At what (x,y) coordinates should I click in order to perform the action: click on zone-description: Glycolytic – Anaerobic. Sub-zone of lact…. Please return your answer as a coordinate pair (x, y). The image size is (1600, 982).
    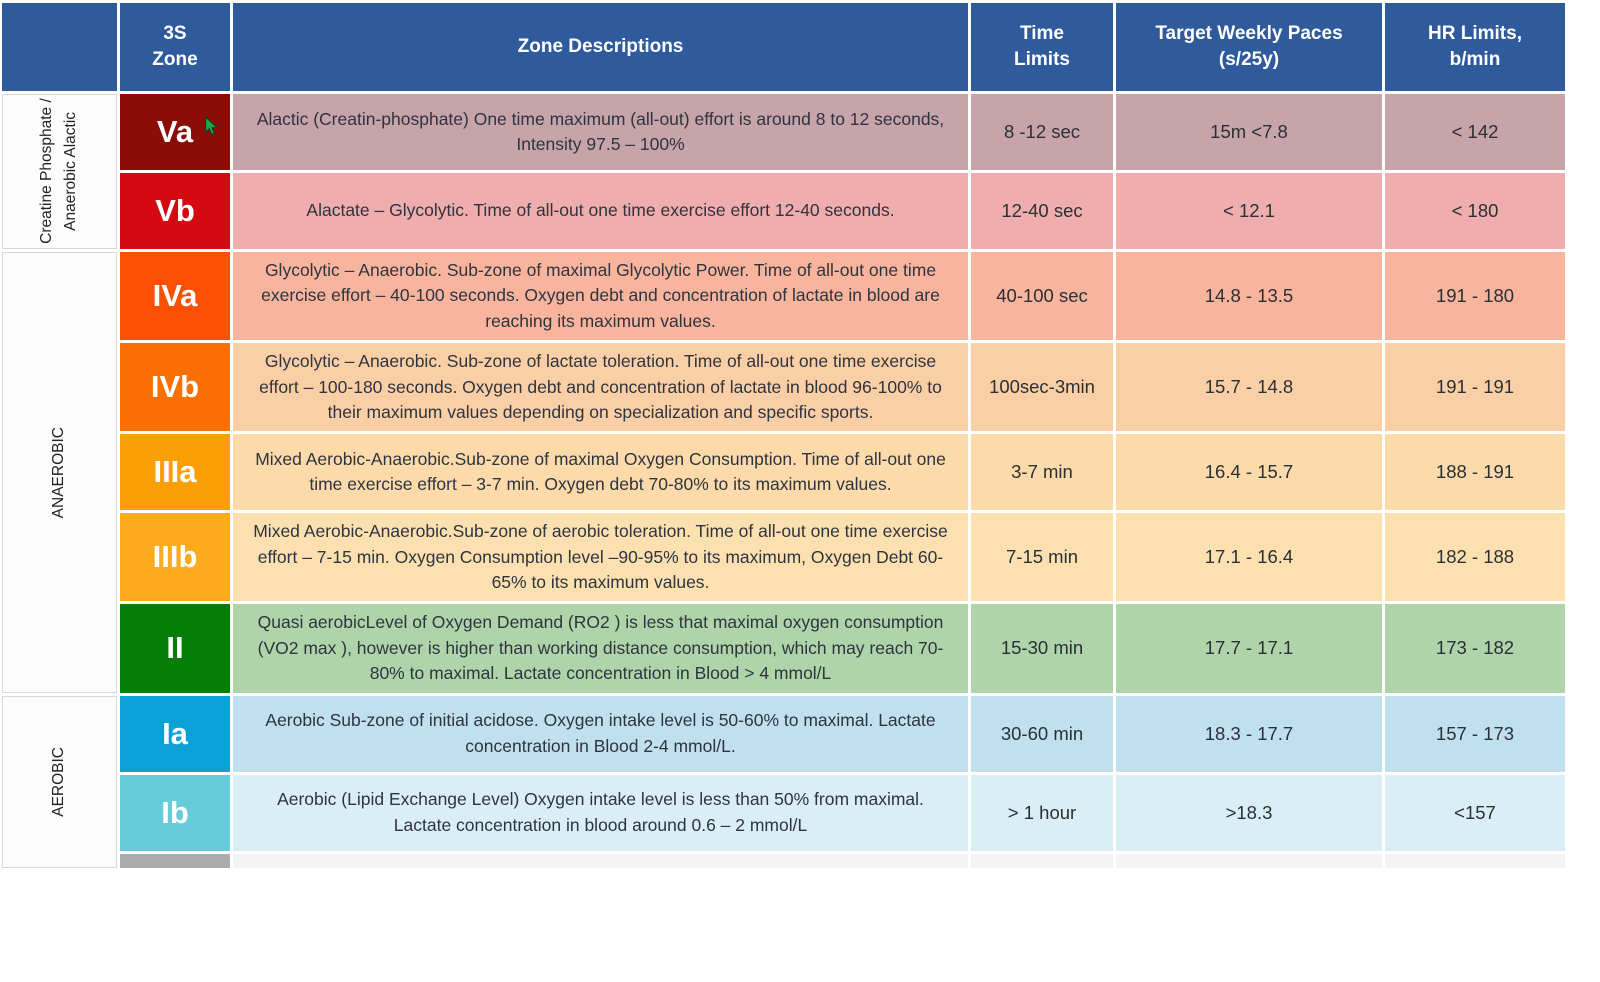
    Looking at the image, I should click on (600, 387).